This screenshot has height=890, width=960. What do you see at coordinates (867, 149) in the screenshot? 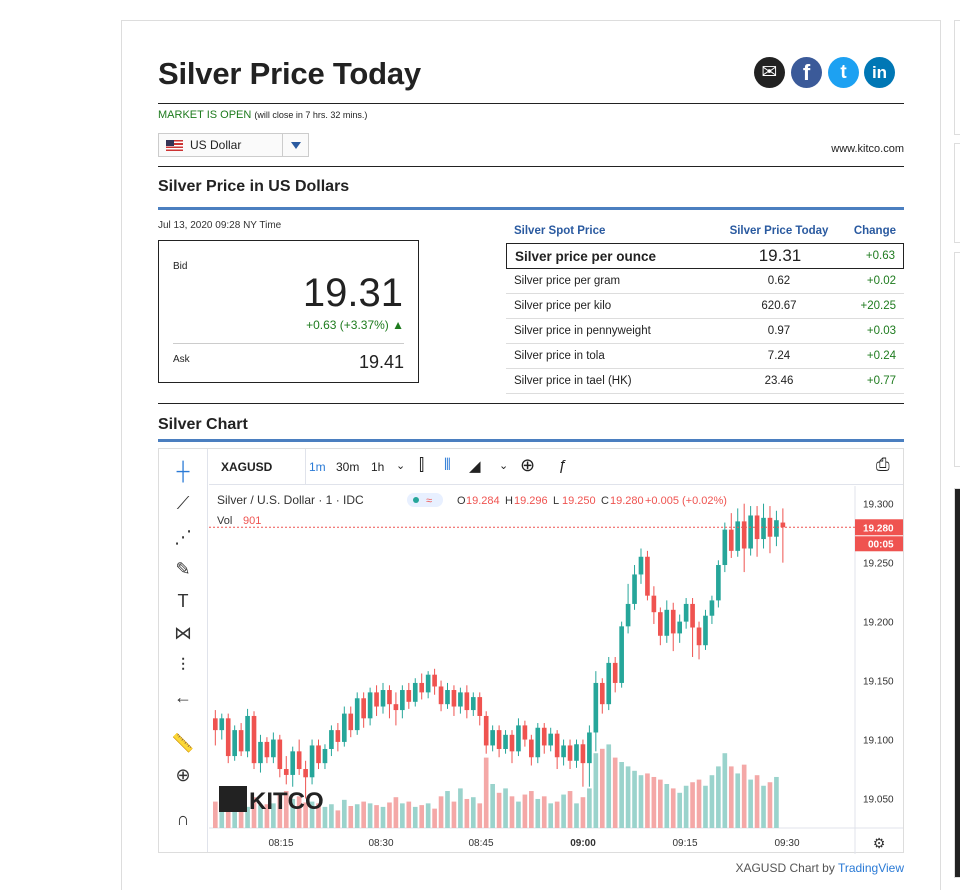
I see `site-link: www.kitco.com` at bounding box center [867, 149].